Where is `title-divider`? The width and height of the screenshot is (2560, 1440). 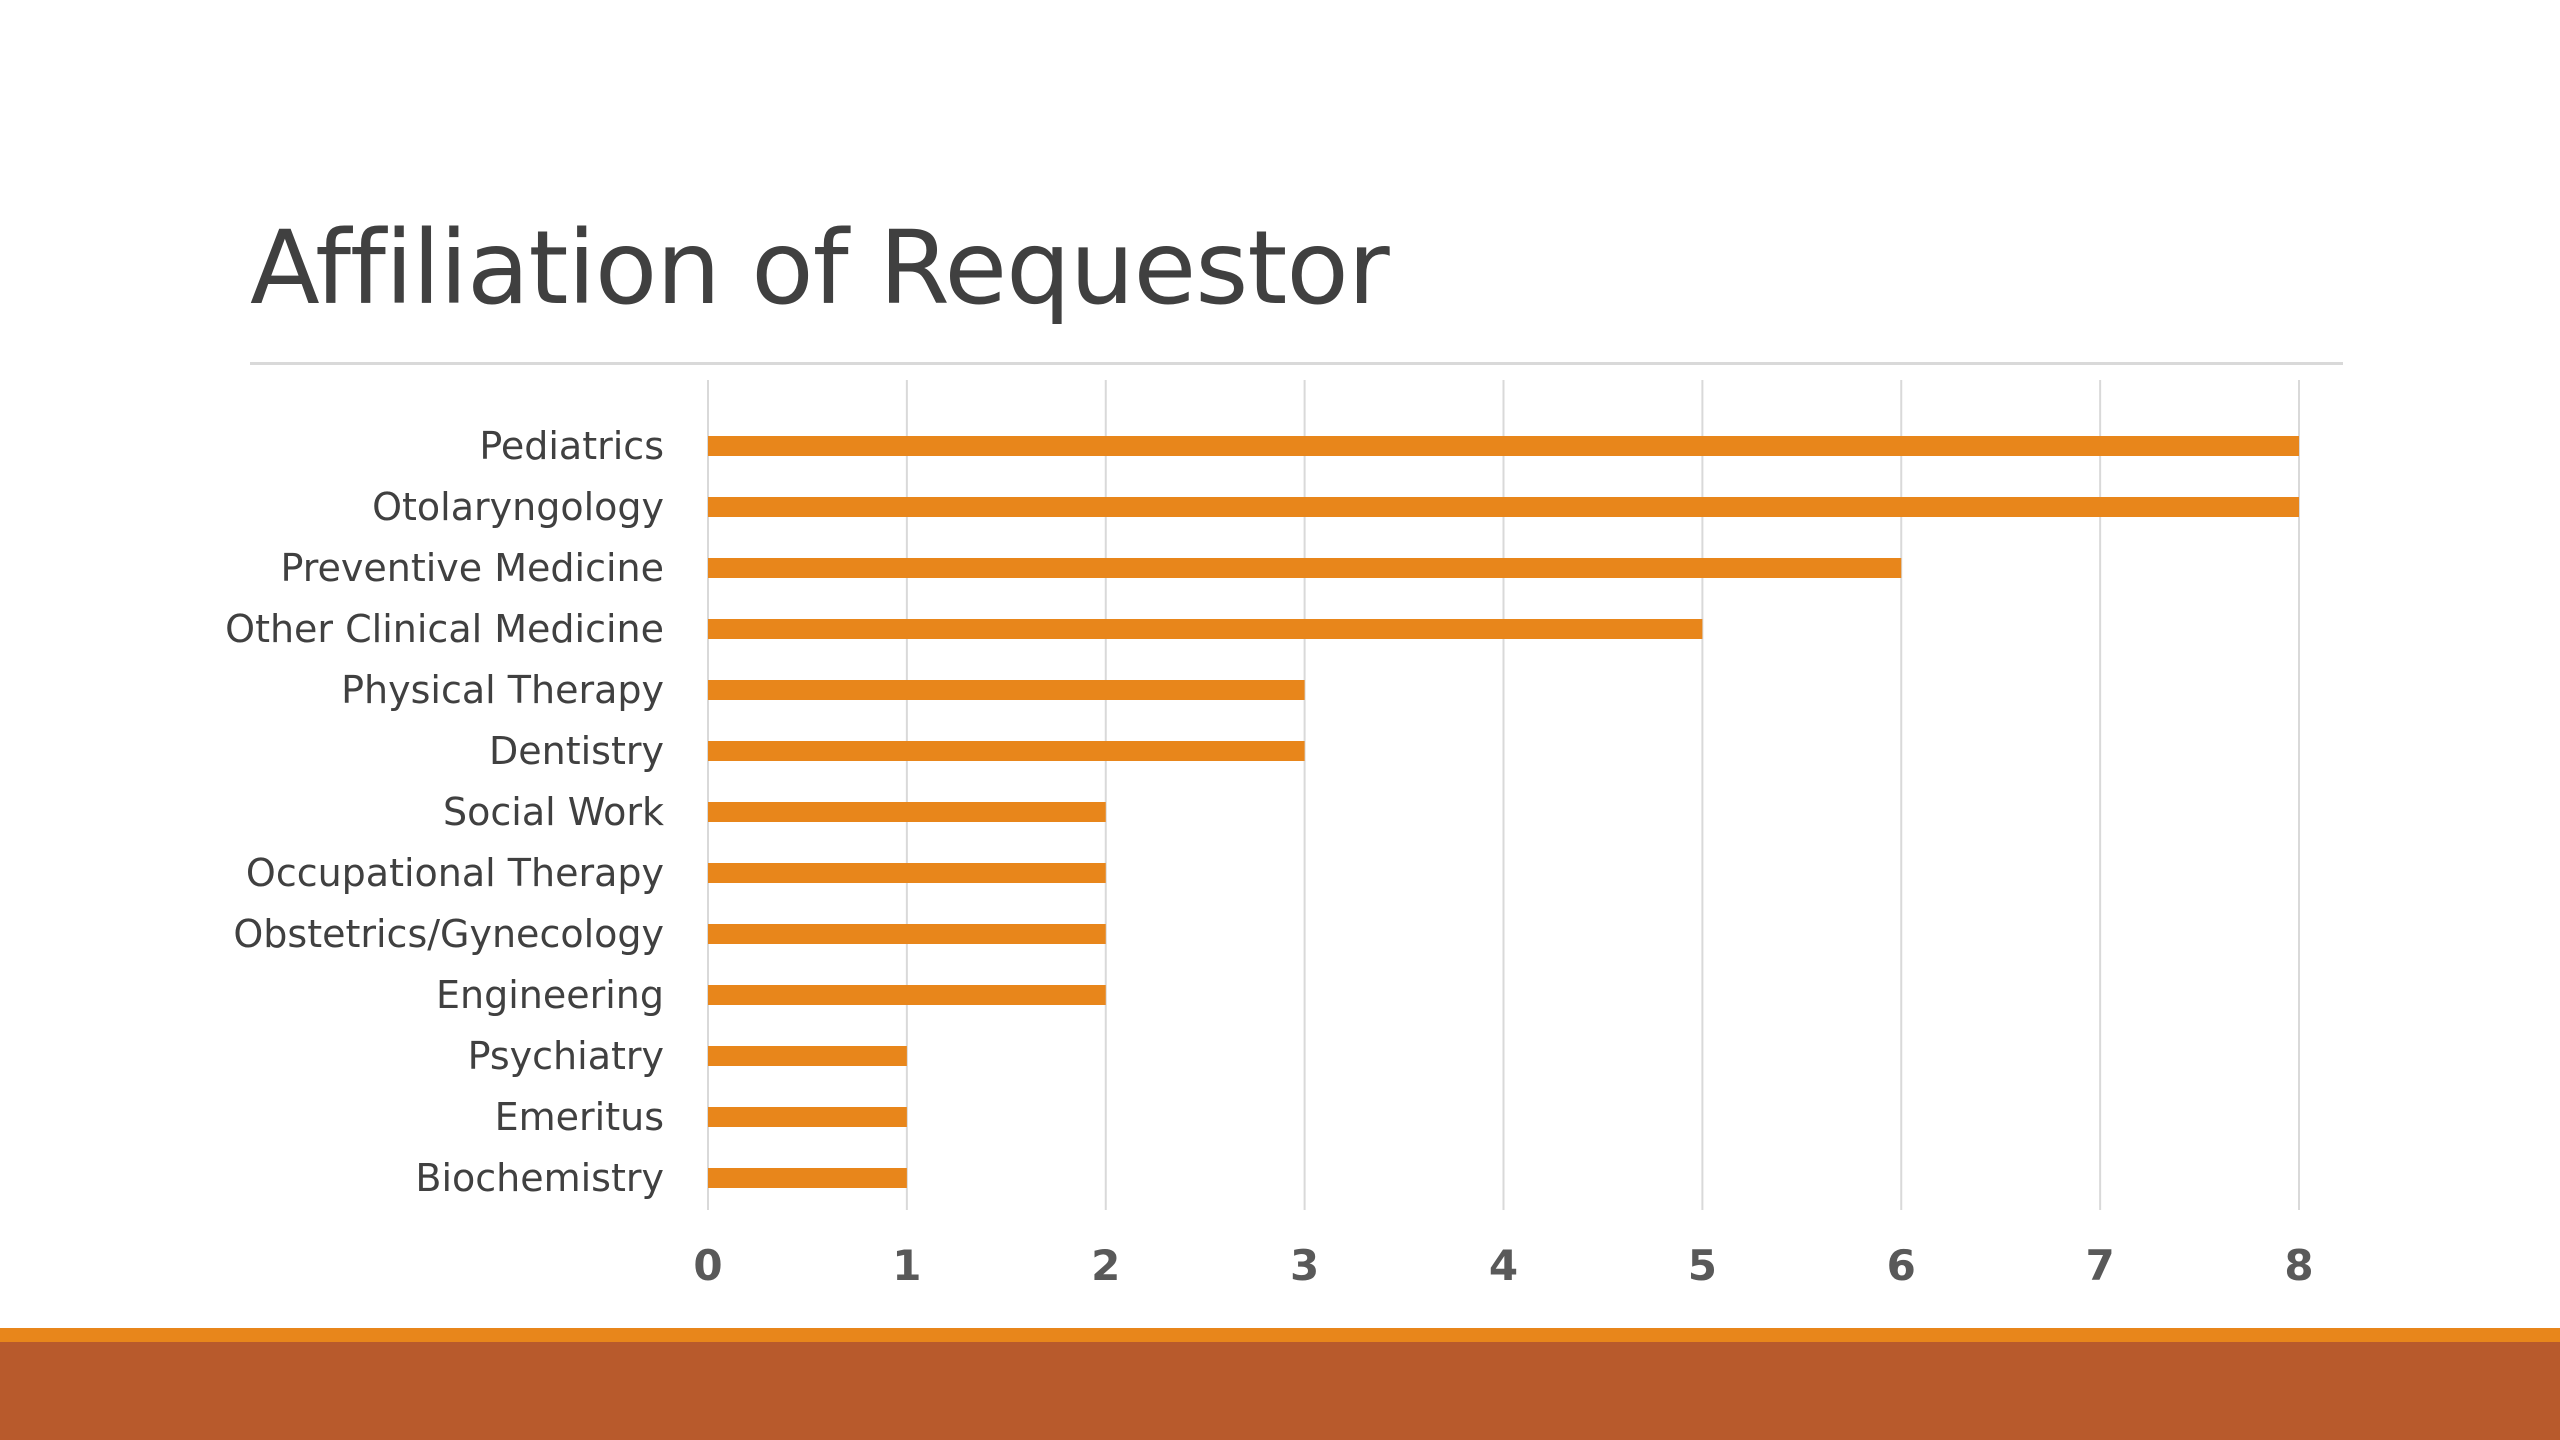 title-divider is located at coordinates (1296, 363).